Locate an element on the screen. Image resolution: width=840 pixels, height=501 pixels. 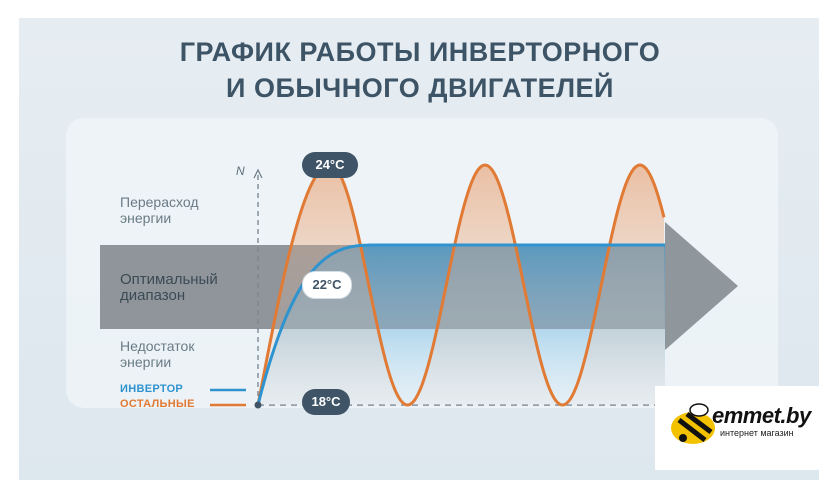
badge-18c: 18°C is located at coordinates (326, 402).